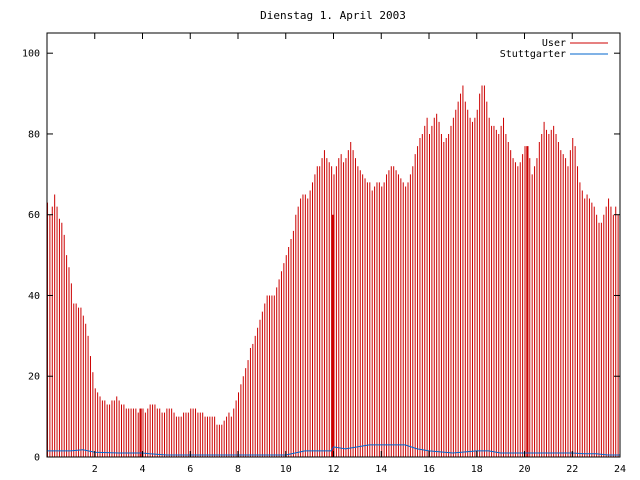 The height and width of the screenshot is (480, 640). I want to click on y-tick-label-100: 100, so click(31, 54).